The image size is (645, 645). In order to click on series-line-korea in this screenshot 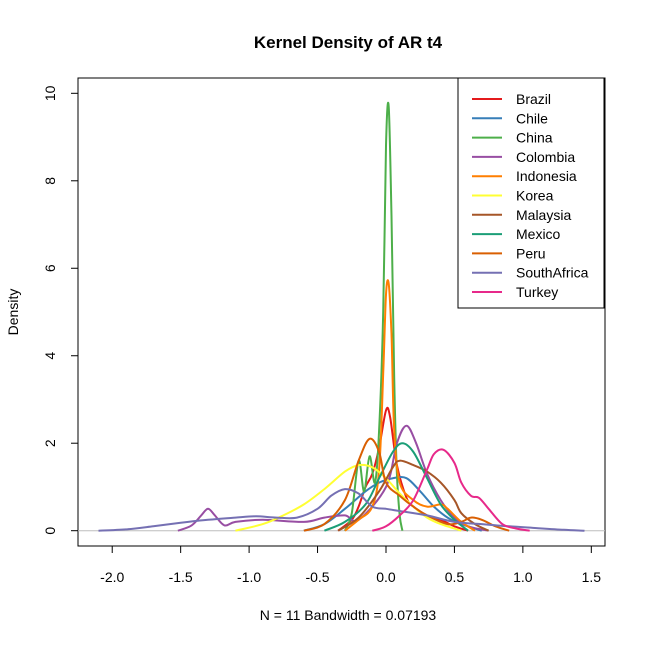, I will do `click(348, 497)`.